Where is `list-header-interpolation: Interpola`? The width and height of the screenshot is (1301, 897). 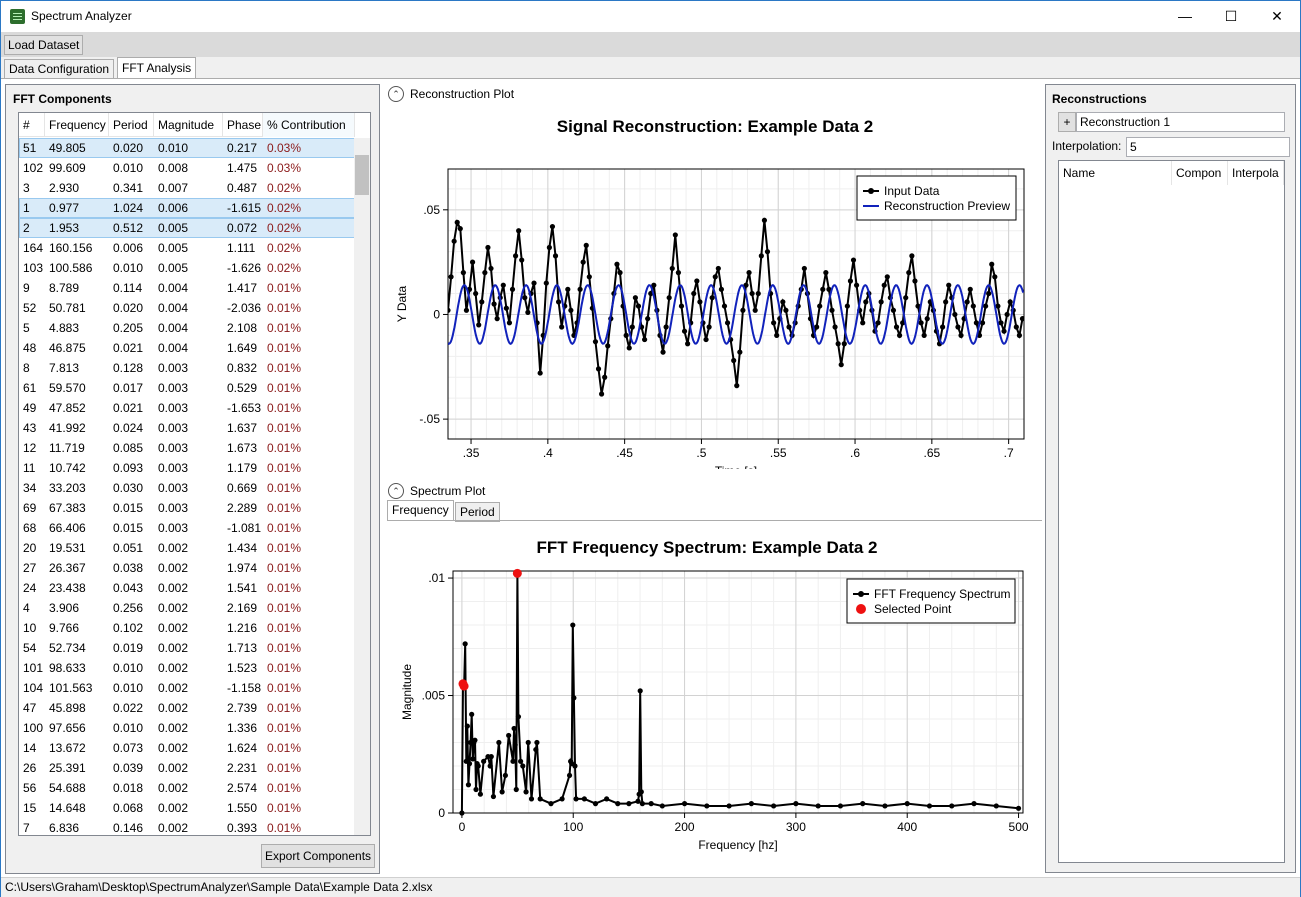
list-header-interpolation: Interpola is located at coordinates (1256, 173).